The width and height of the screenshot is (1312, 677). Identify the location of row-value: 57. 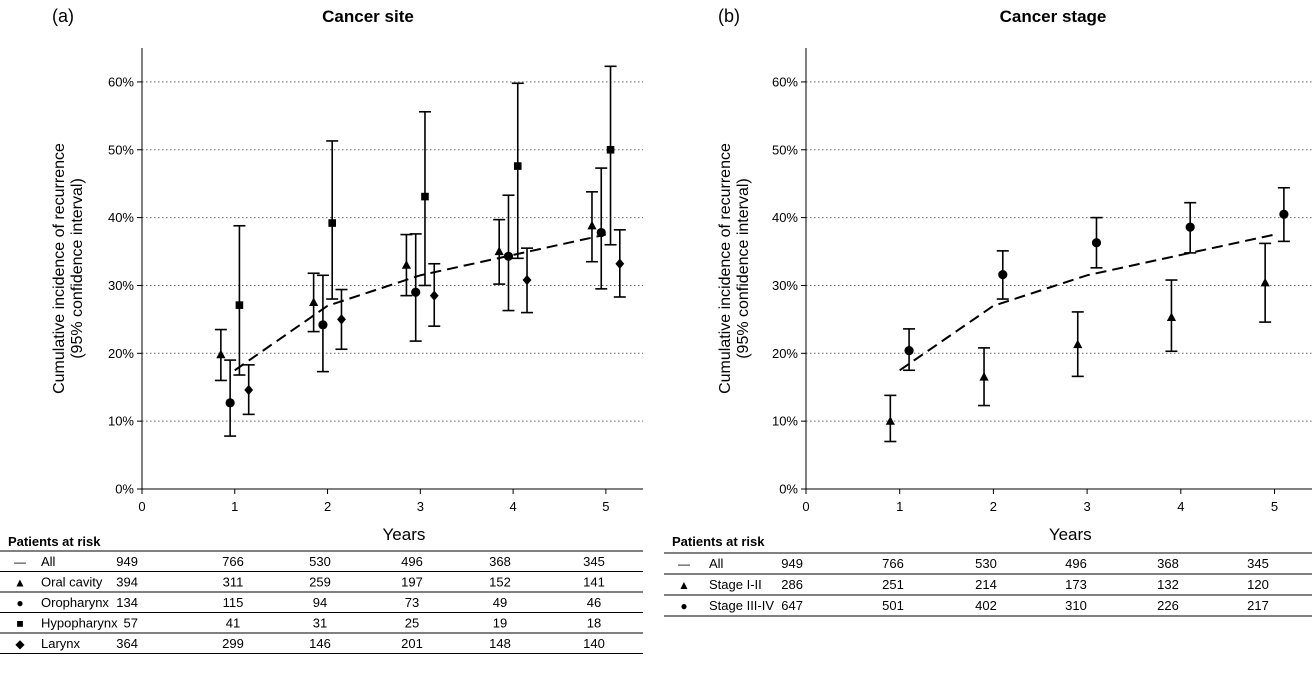
(131, 622).